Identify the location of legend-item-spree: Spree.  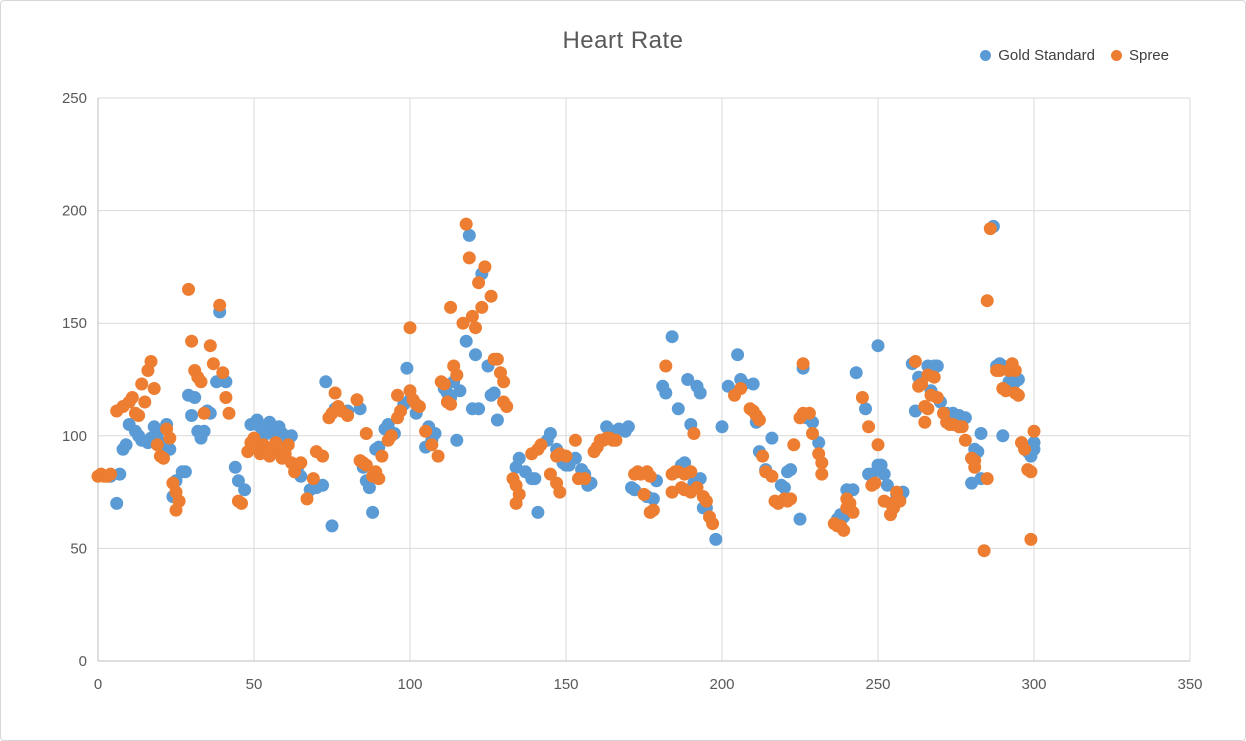
(1139, 55).